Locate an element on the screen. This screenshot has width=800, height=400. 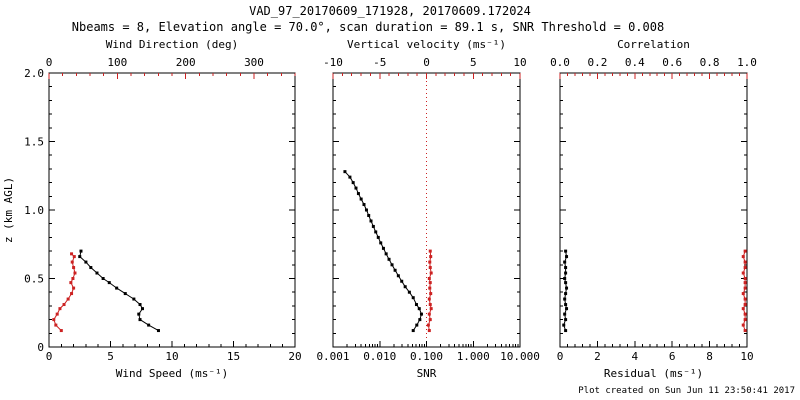
bottom-tick-label: 0.010 is located at coordinates (379, 356).